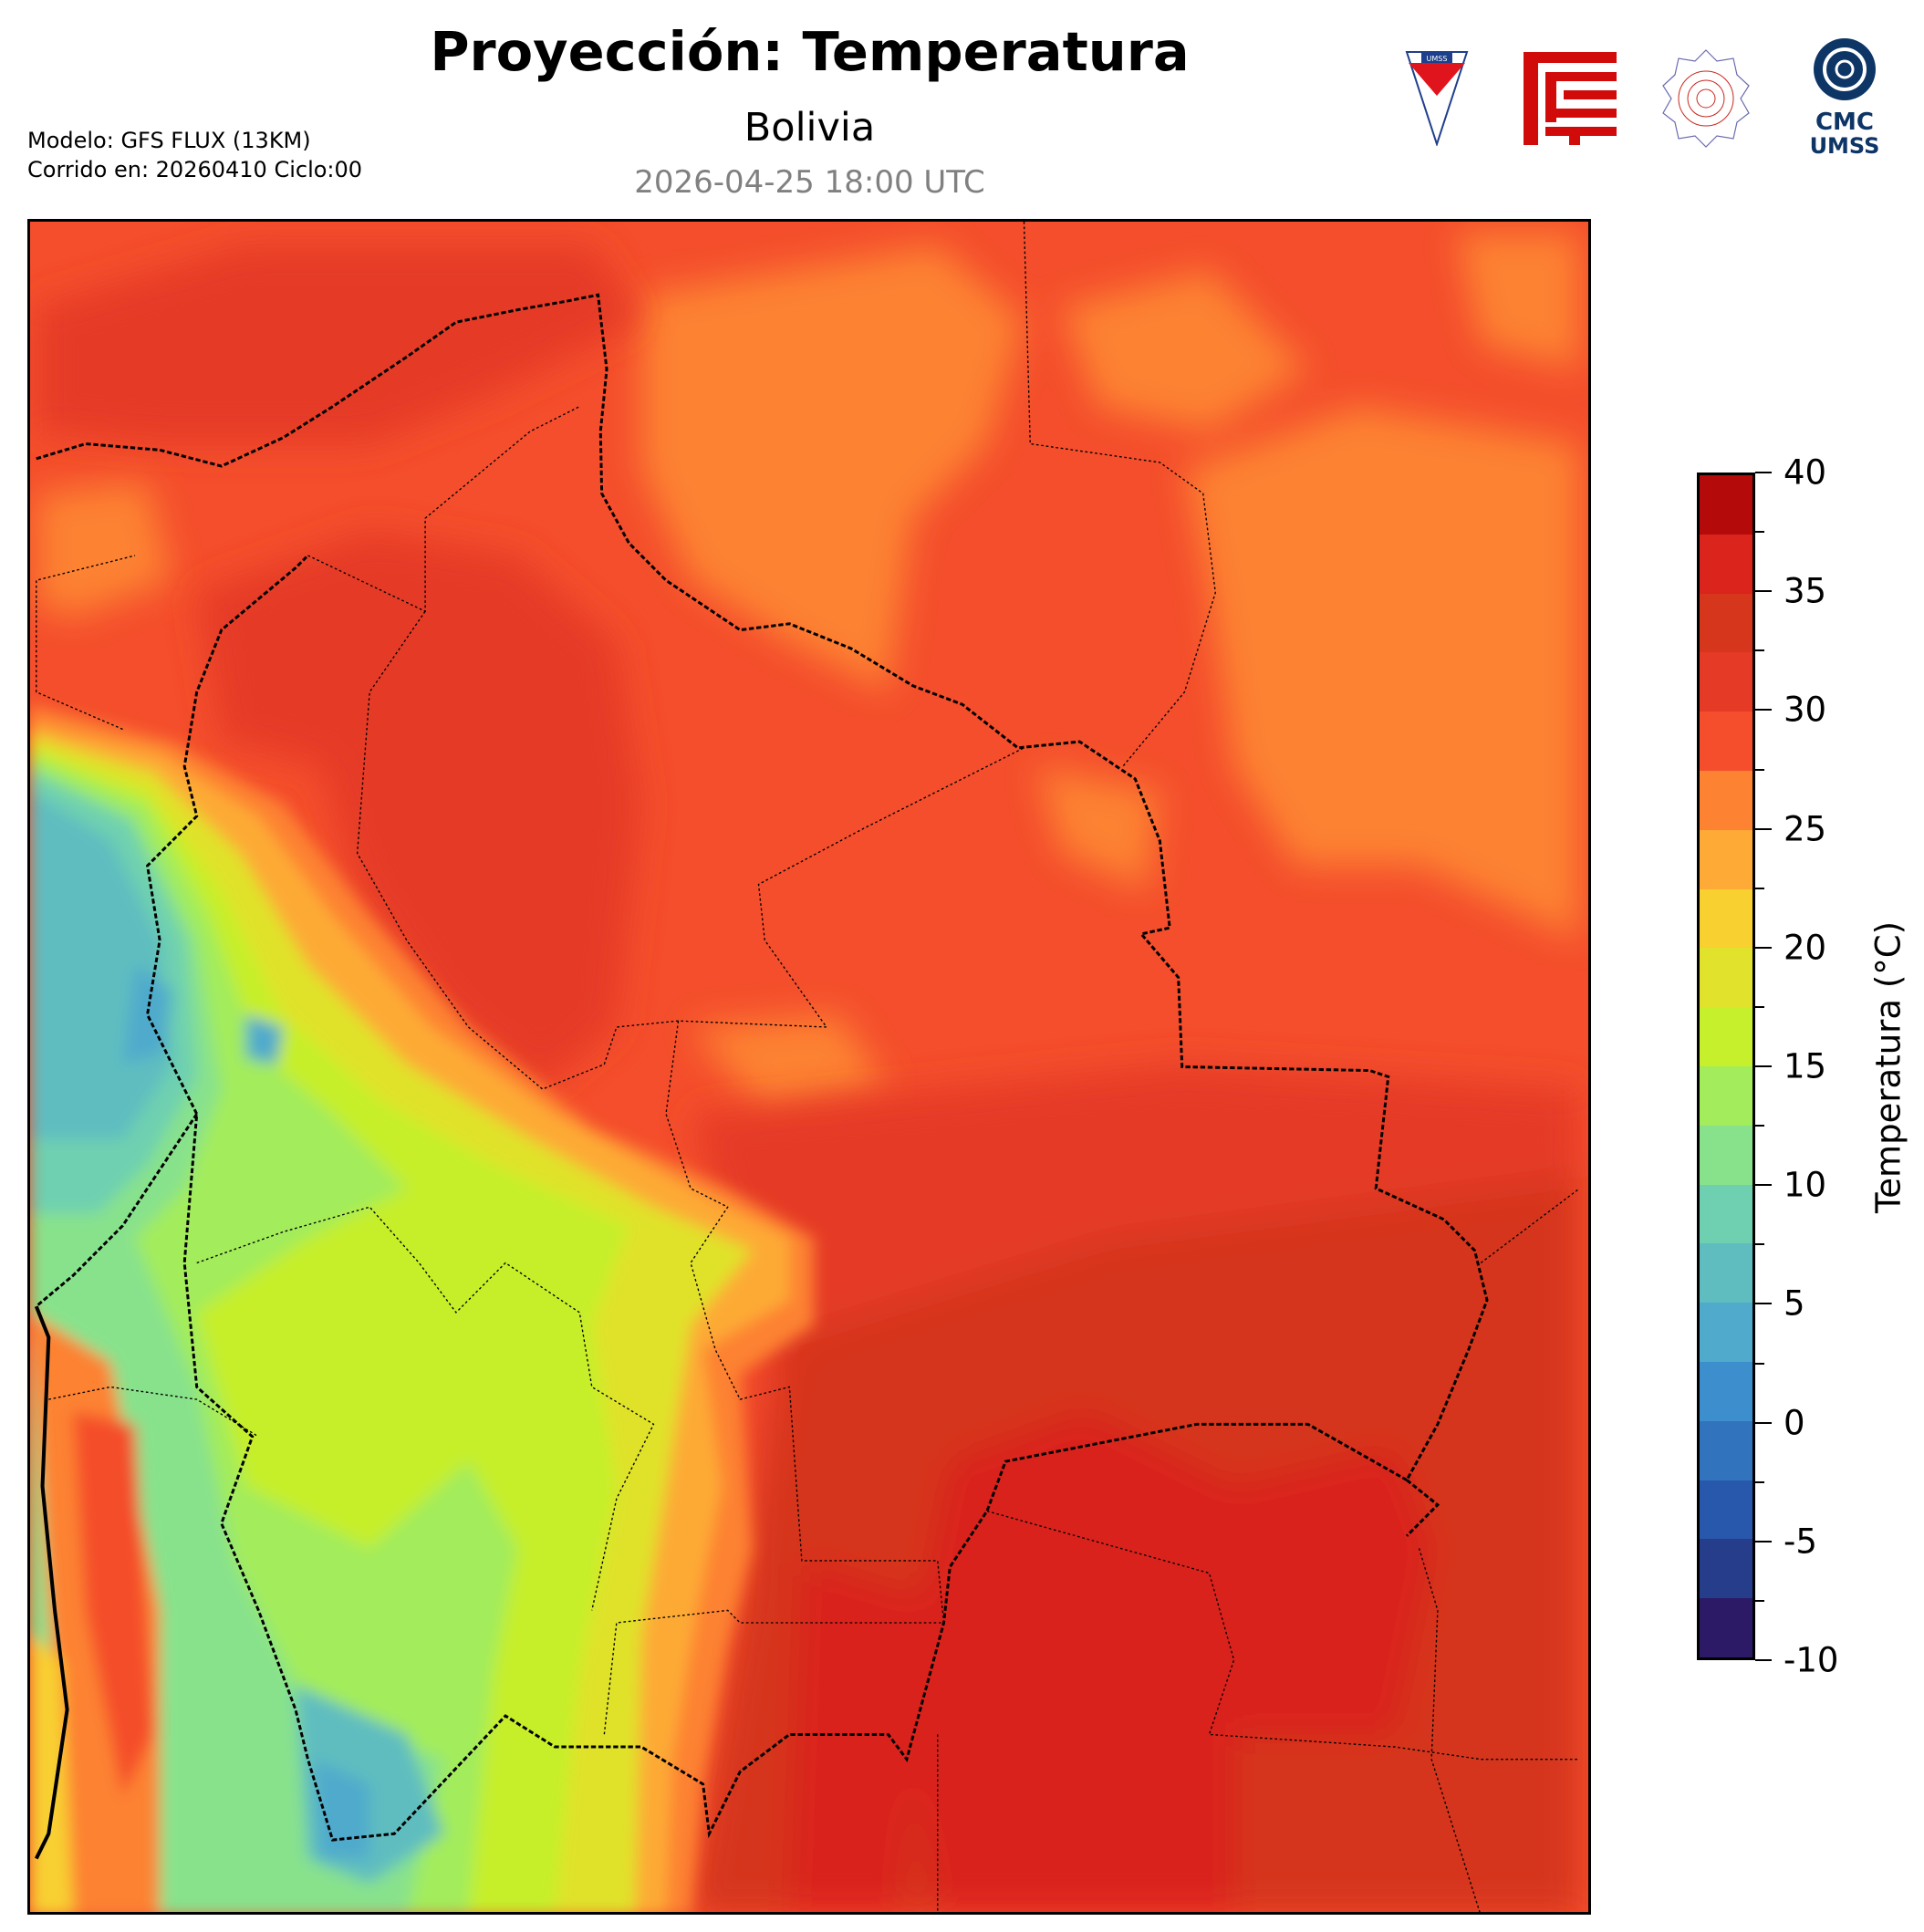 This screenshot has height=1932, width=1924. Describe the element at coordinates (169, 140) in the screenshot. I see `model-label: Modelo: GFS FLUX (13KM)` at that location.